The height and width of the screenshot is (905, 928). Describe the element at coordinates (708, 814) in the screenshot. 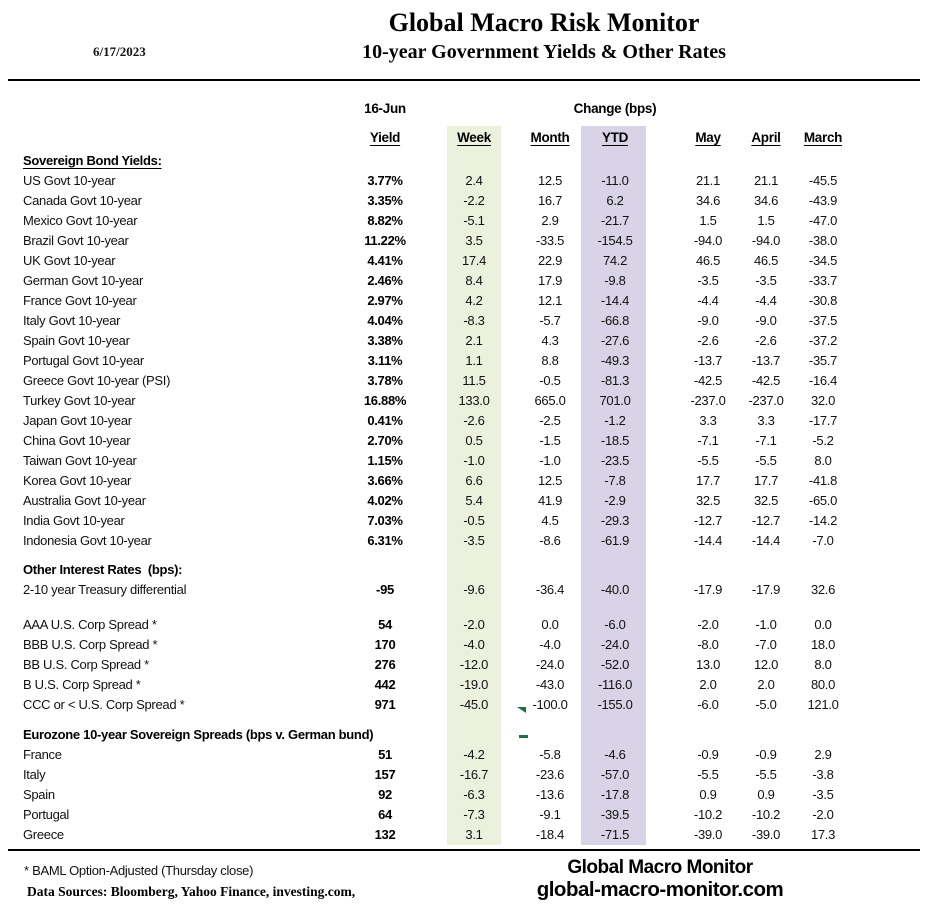

I see `cell-may: -10.2` at that location.